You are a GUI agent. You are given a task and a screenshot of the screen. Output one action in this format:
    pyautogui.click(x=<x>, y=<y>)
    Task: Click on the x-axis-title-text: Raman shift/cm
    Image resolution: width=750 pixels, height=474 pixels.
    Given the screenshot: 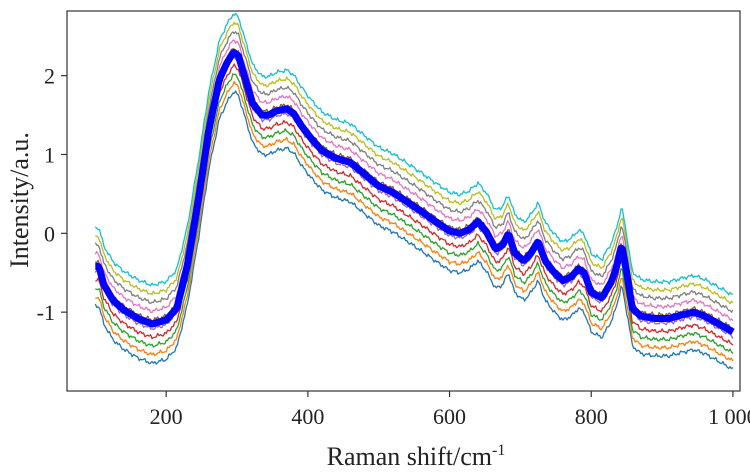 What is the action you would take?
    pyautogui.click(x=409, y=456)
    